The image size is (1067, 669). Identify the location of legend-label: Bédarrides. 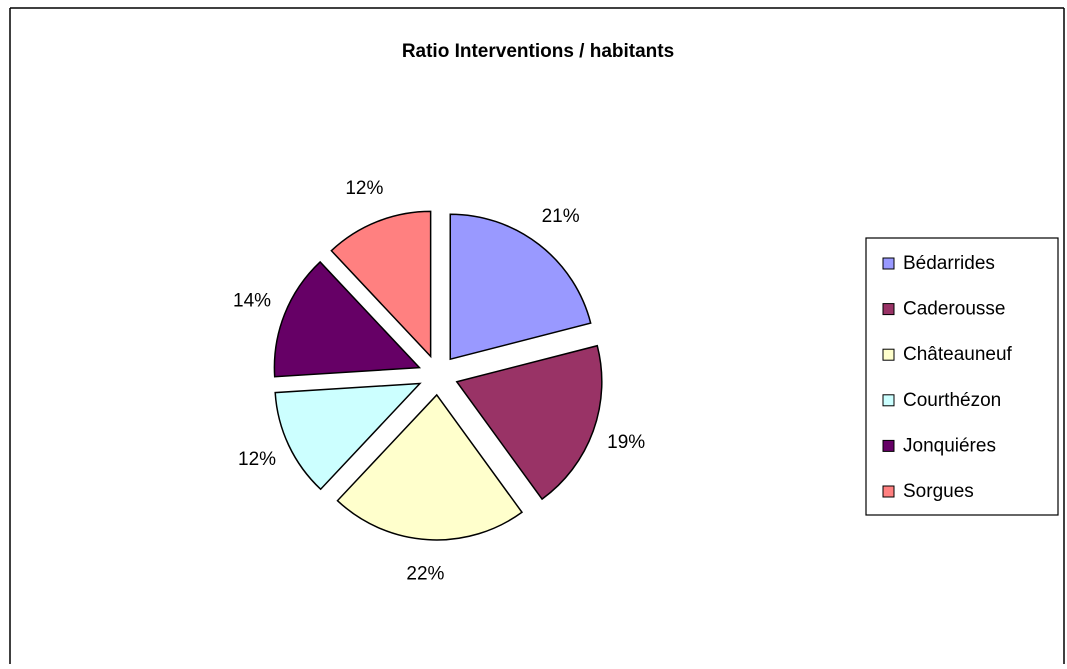
(949, 263).